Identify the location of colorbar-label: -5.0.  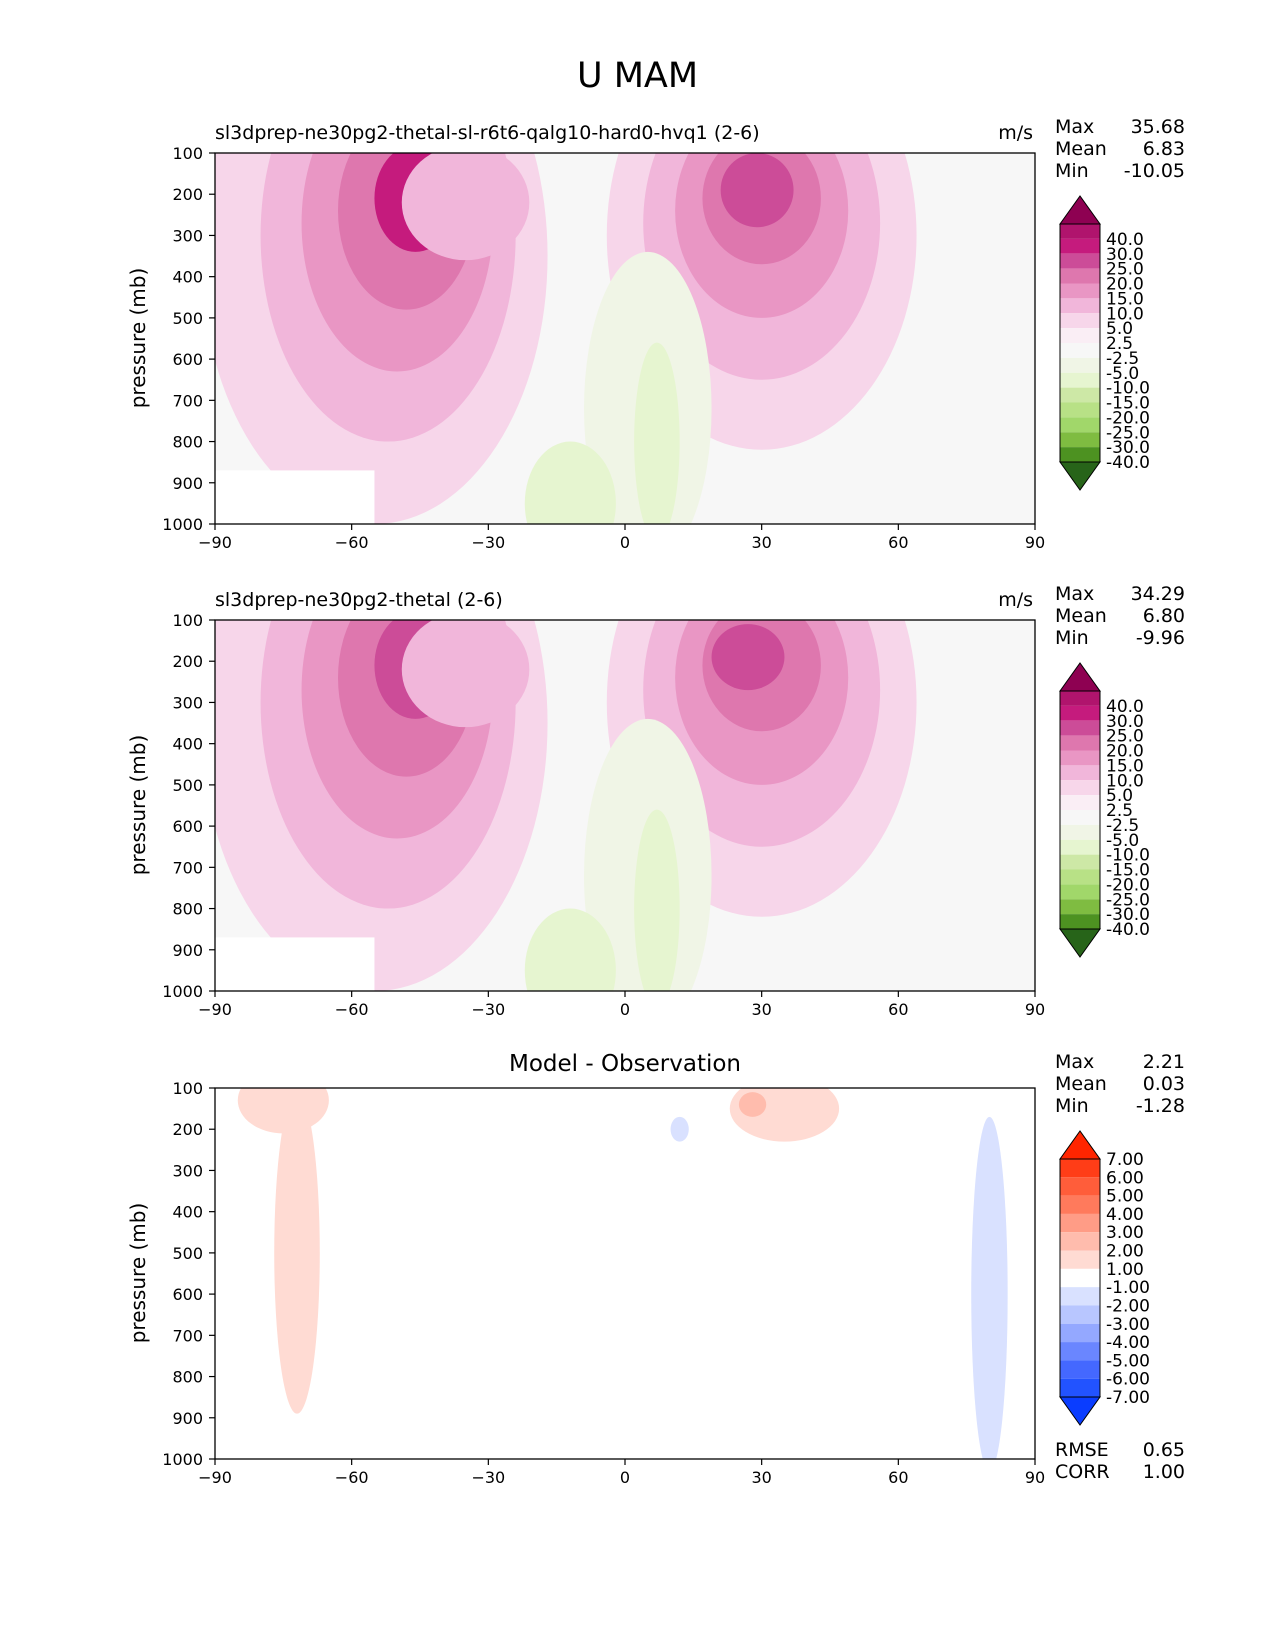
(1122, 841).